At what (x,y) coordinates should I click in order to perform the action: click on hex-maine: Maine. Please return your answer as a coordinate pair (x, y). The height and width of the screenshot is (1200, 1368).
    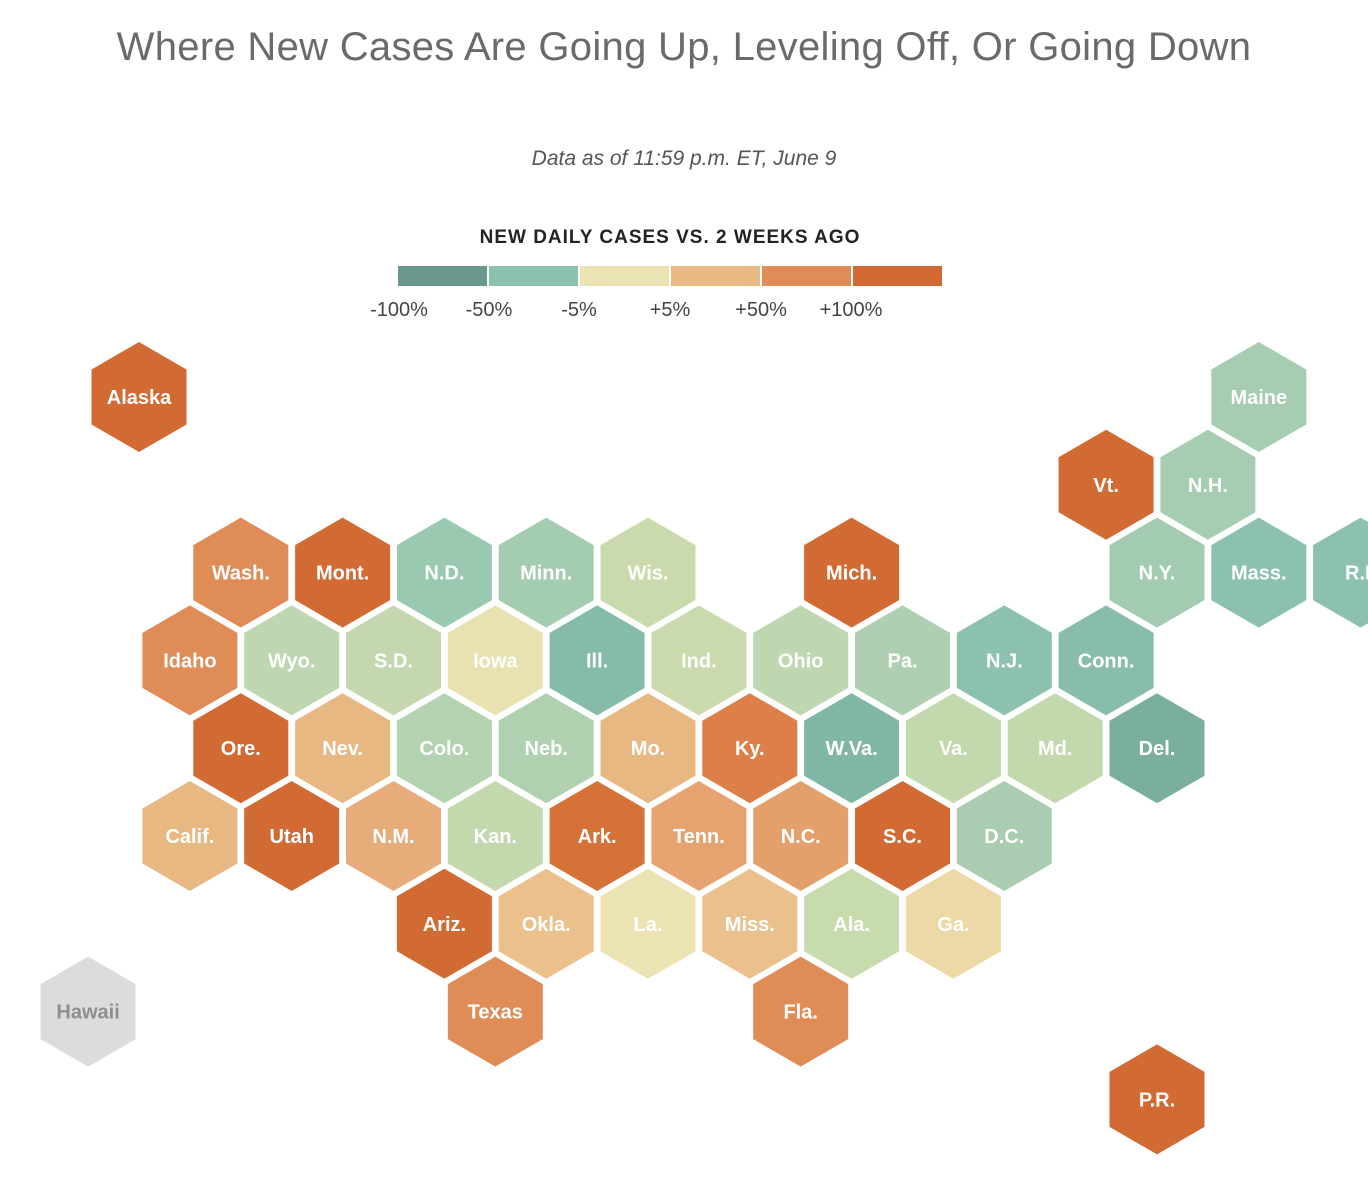
    Looking at the image, I should click on (1259, 397).